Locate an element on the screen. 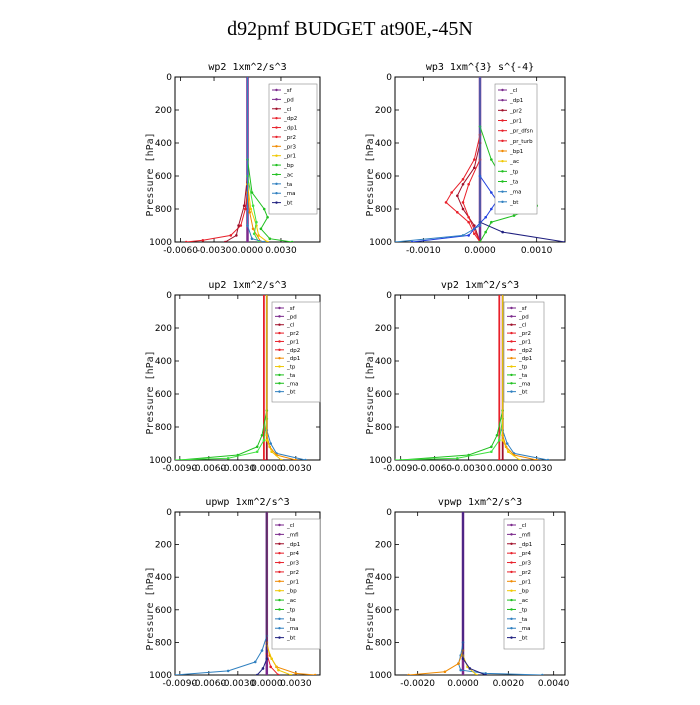 Image resolution: width=700 pixels, height=705 pixels. series-group is located at coordinates (472, 377).